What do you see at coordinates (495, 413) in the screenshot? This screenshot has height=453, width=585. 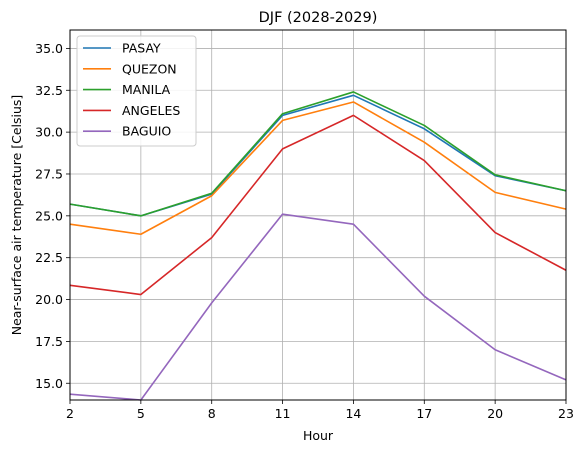 I see `x-tick-label: 20` at bounding box center [495, 413].